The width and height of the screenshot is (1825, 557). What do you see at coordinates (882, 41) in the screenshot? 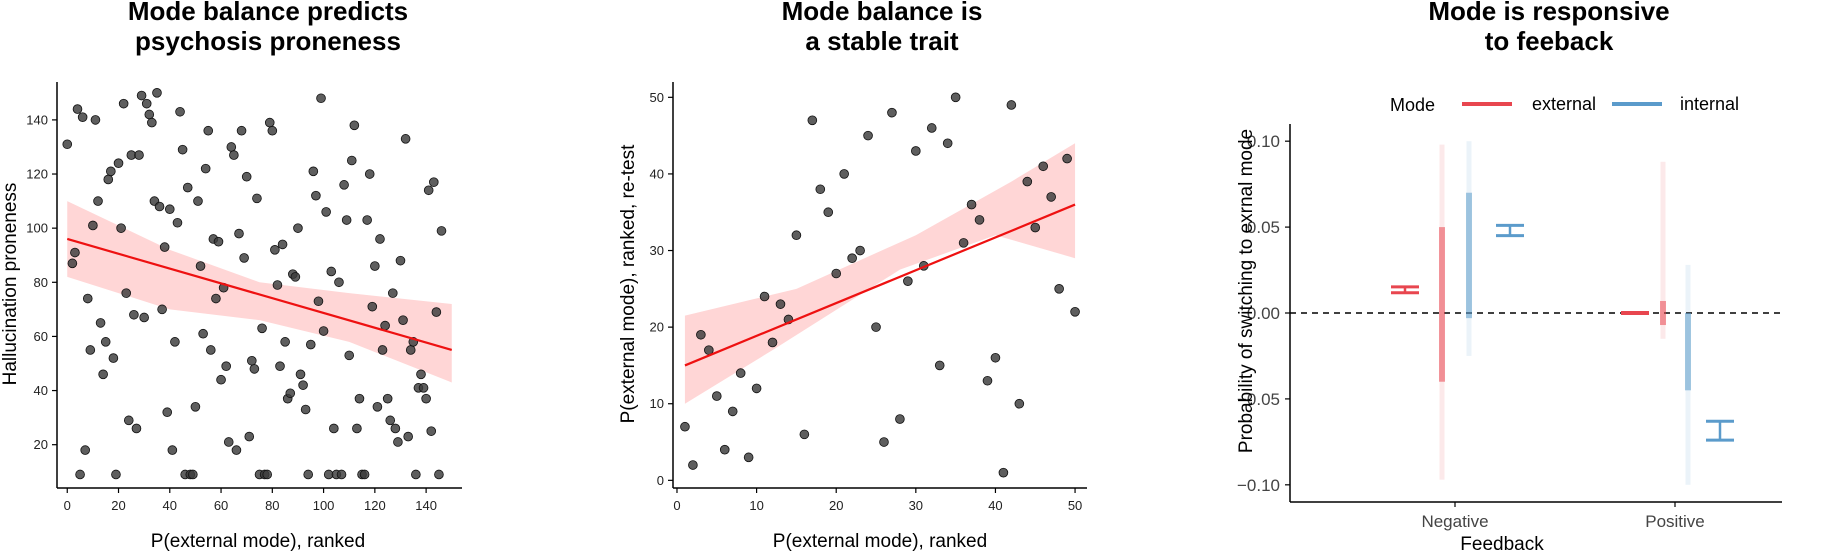
I see `panel-2-title-line-2: a stable trait` at bounding box center [882, 41].